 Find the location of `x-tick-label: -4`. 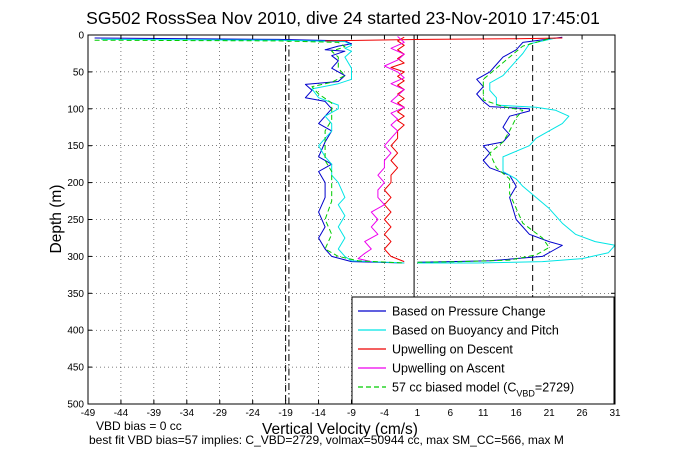

x-tick-label: -4 is located at coordinates (384, 413).